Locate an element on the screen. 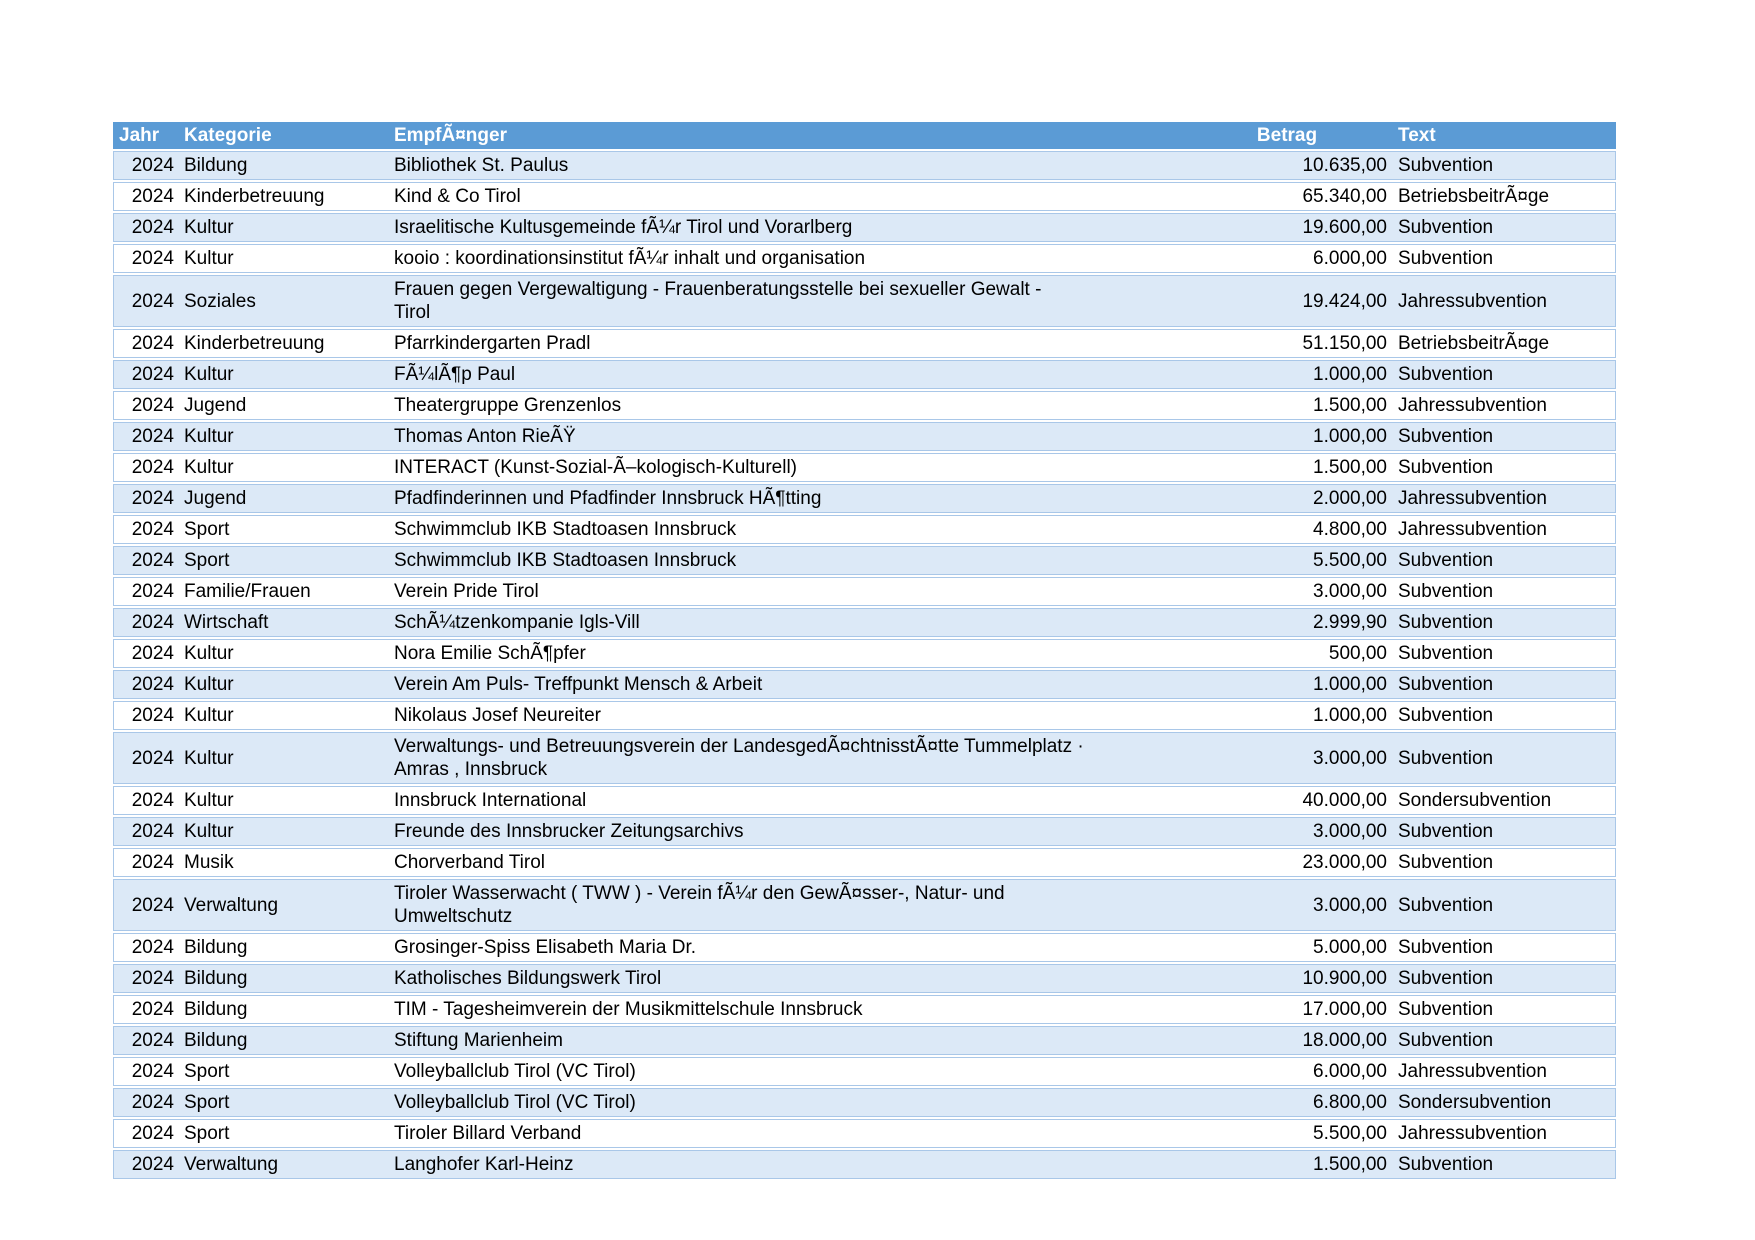  cell-kategorie: Verwaltung is located at coordinates (283, 1164).